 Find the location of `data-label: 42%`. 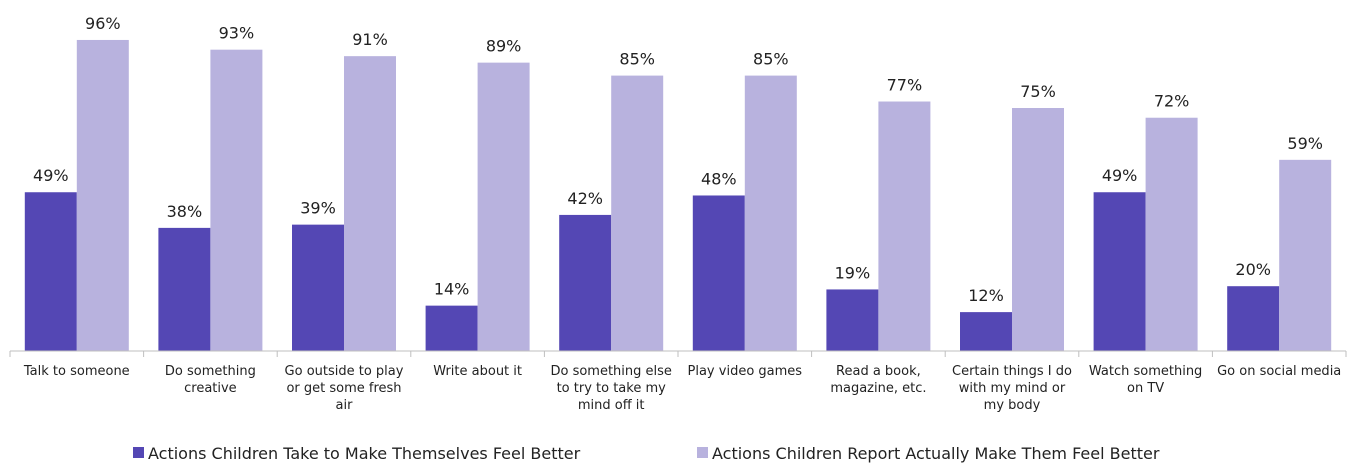

data-label: 42% is located at coordinates (585, 198).